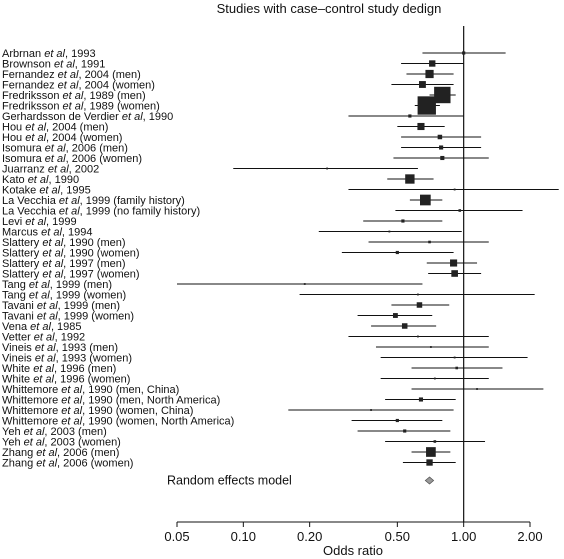 The height and width of the screenshot is (559, 564). Describe the element at coordinates (242, 138) in the screenshot. I see `study-row: Hou et al, 2004 (women)` at that location.